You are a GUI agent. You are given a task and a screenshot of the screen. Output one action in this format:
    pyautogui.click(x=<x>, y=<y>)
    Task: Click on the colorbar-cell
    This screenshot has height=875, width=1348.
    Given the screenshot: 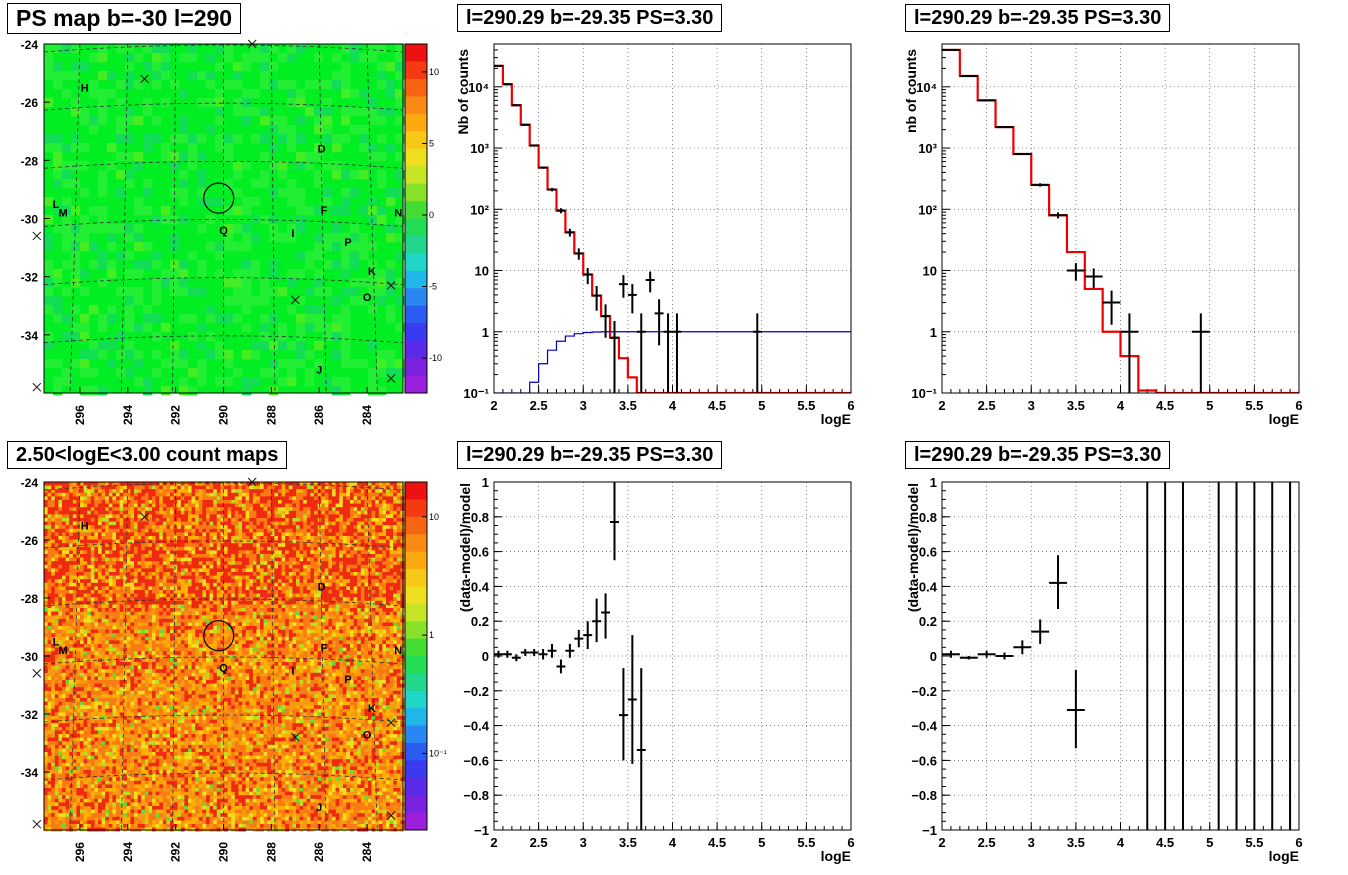 What is the action you would take?
    pyautogui.click(x=416, y=192)
    